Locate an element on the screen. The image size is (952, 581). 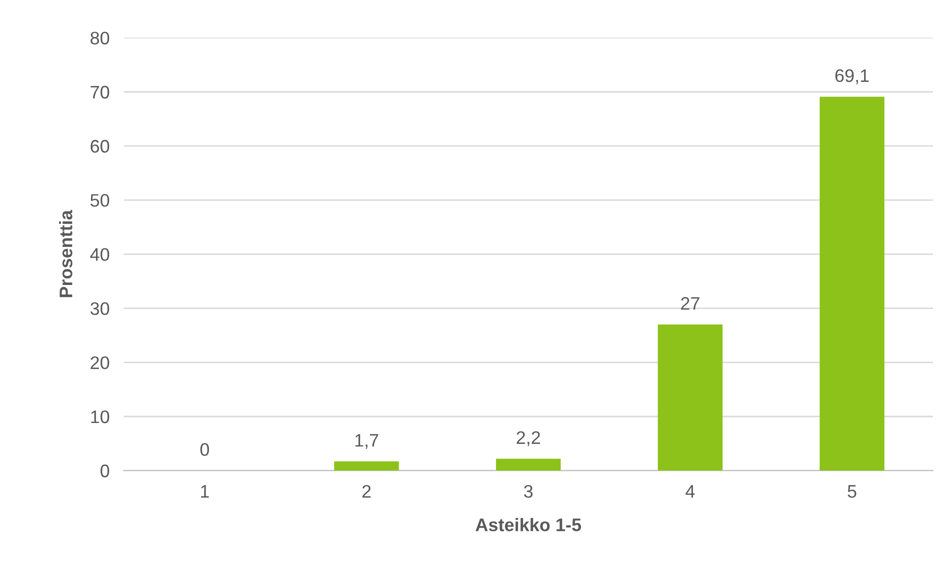
x-axis-title: Asteikko 1-5 is located at coordinates (529, 525).